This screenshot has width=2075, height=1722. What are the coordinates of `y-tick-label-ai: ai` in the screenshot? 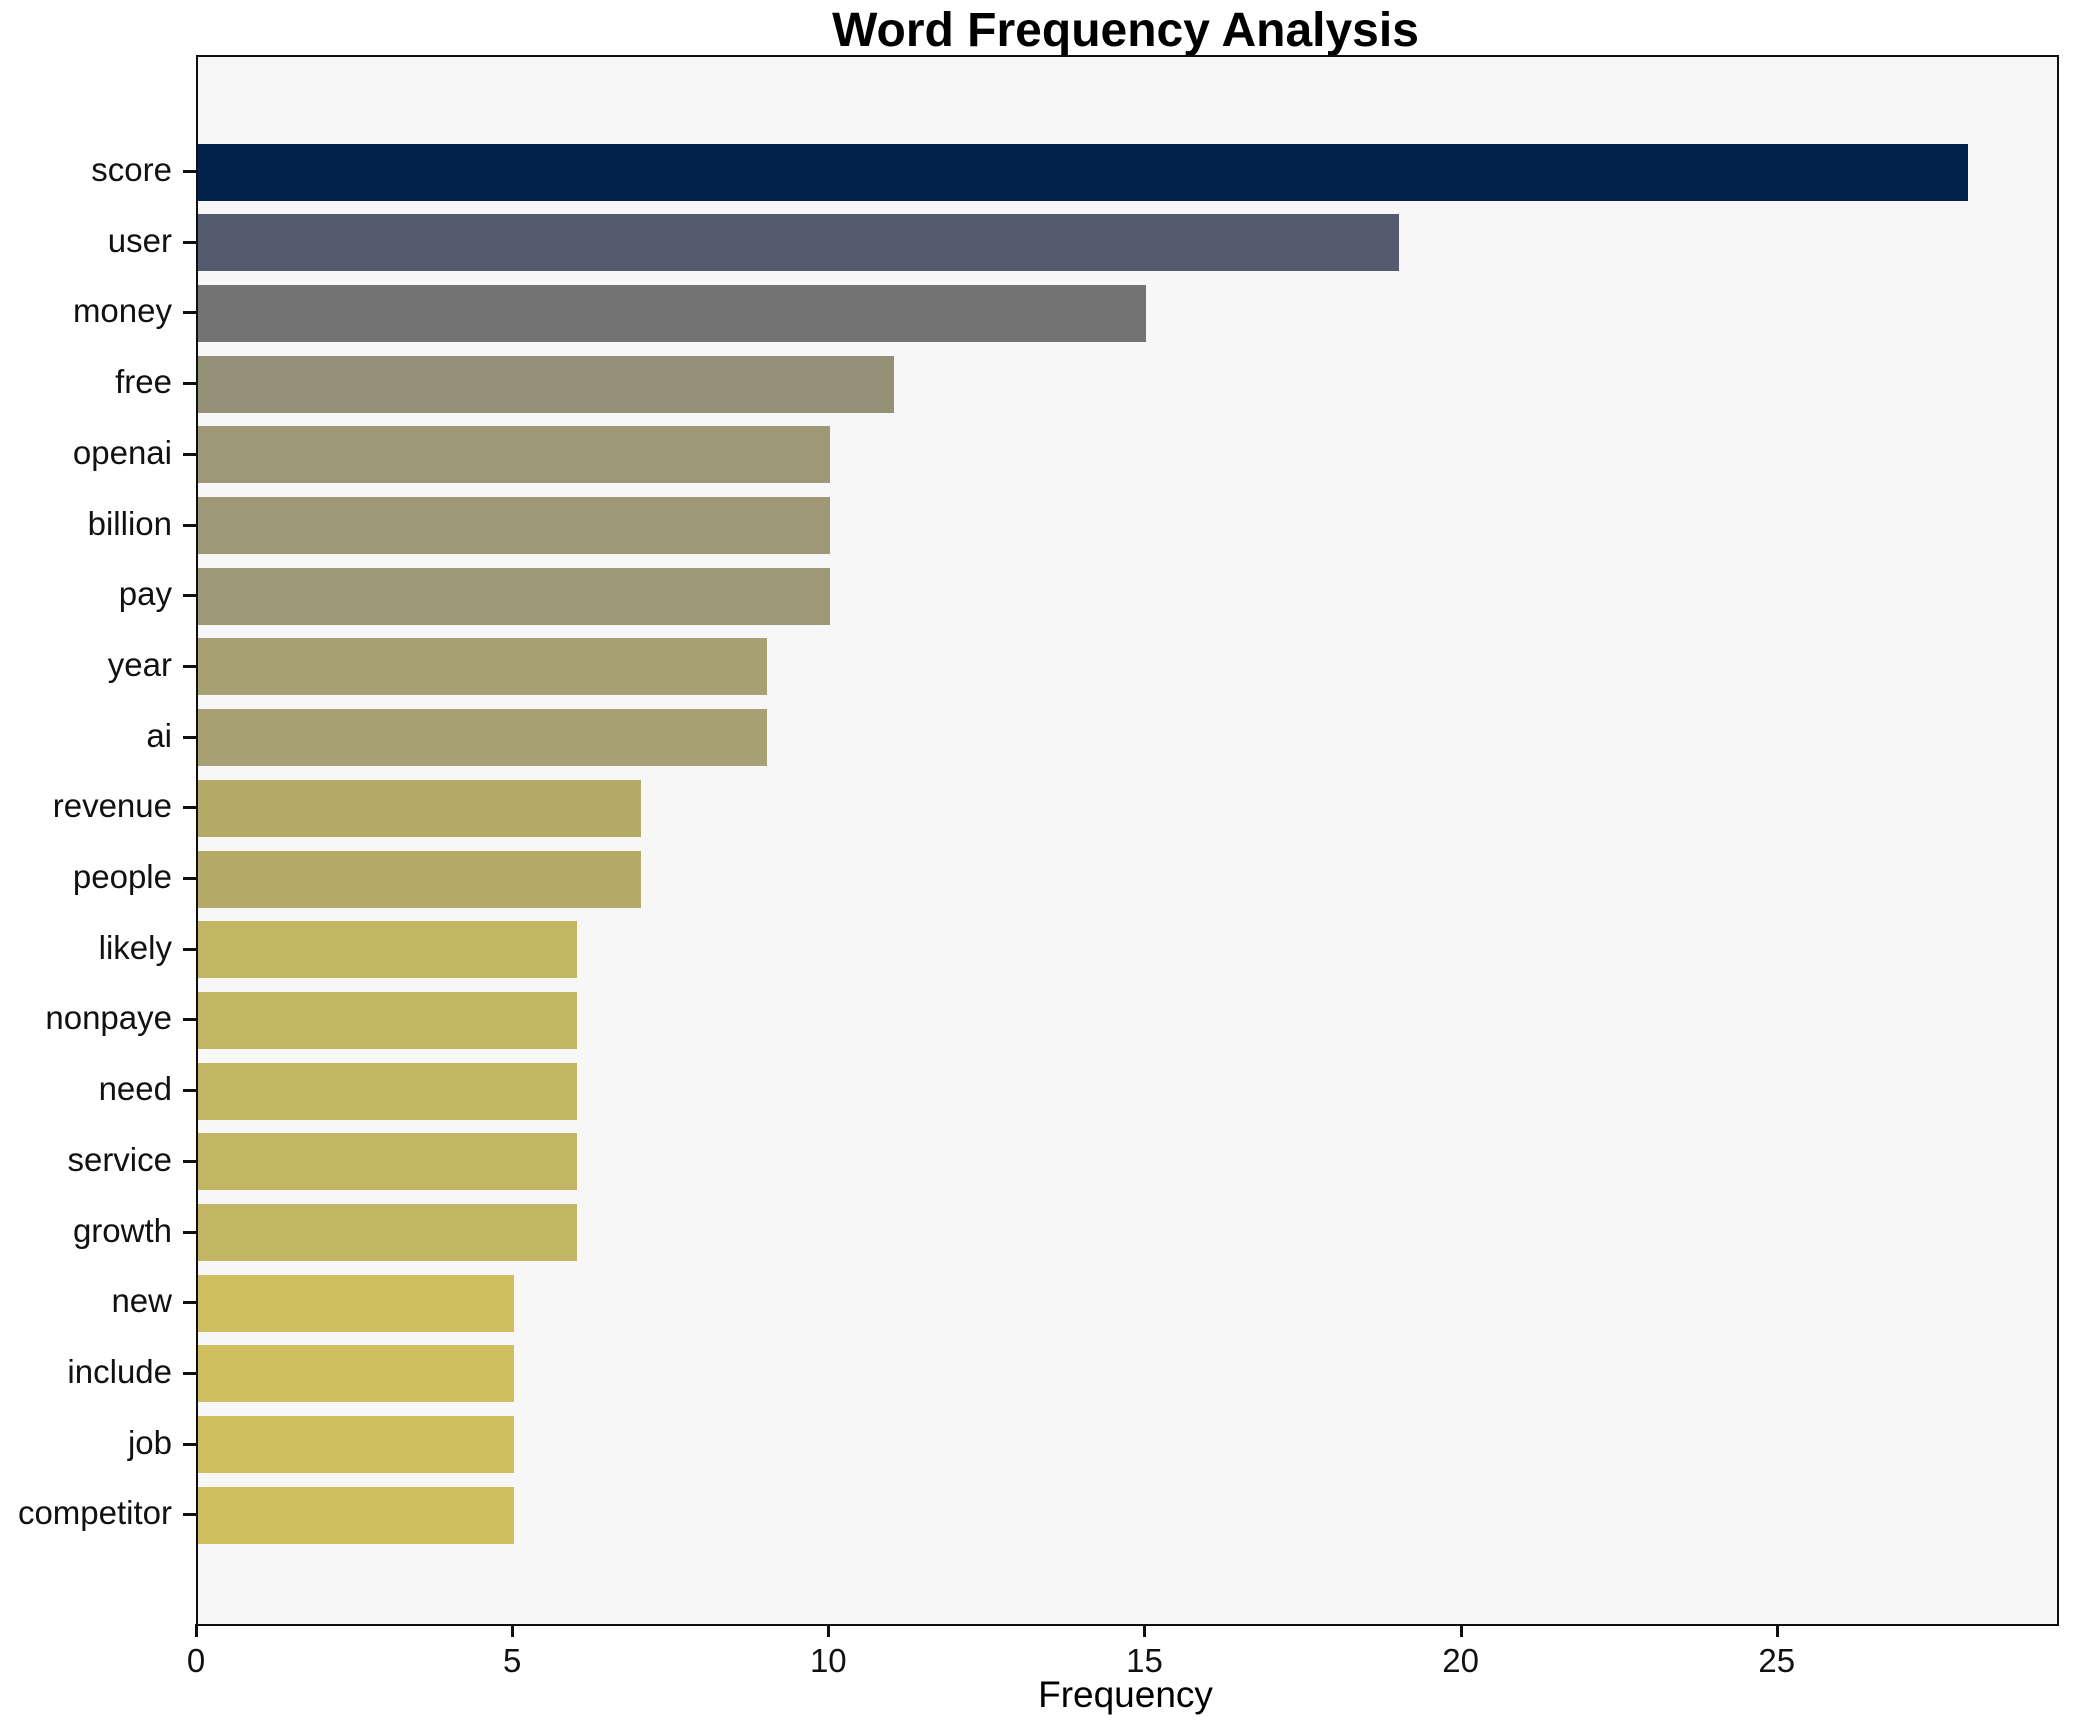 It's located at (159, 735).